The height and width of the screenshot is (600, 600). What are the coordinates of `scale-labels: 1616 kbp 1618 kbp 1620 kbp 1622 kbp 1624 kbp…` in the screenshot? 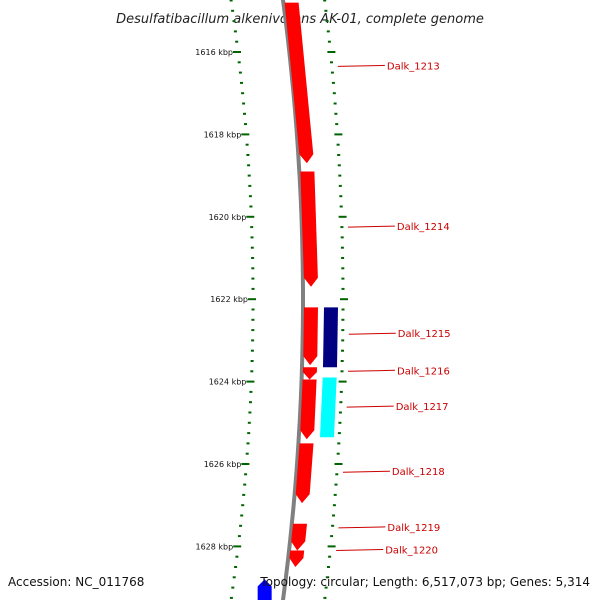 It's located at (221, 299).